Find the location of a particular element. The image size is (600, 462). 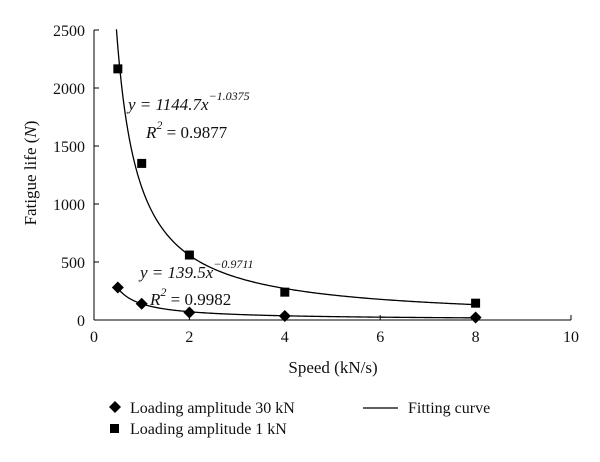

fit-r2-1kN-sup: 2 is located at coordinates (159, 125).